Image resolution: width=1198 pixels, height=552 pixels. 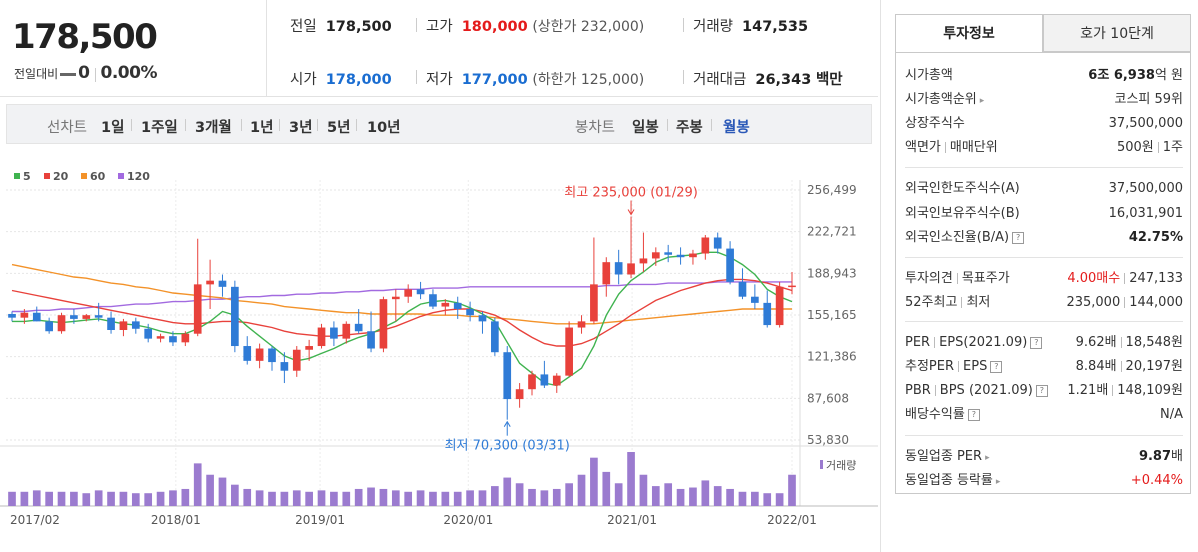 What do you see at coordinates (969, 33) in the screenshot?
I see `tab-investment-info: 투자정보` at bounding box center [969, 33].